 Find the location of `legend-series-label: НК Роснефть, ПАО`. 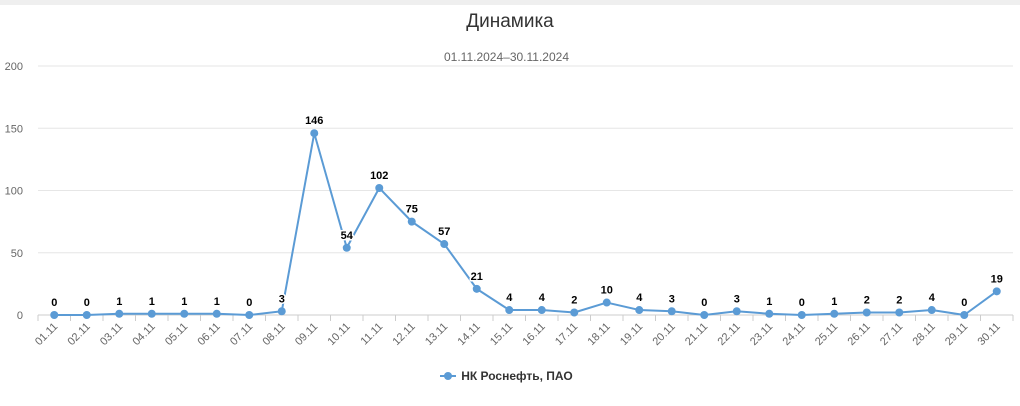

legend-series-label: НК Роснефть, ПАО is located at coordinates (517, 376).